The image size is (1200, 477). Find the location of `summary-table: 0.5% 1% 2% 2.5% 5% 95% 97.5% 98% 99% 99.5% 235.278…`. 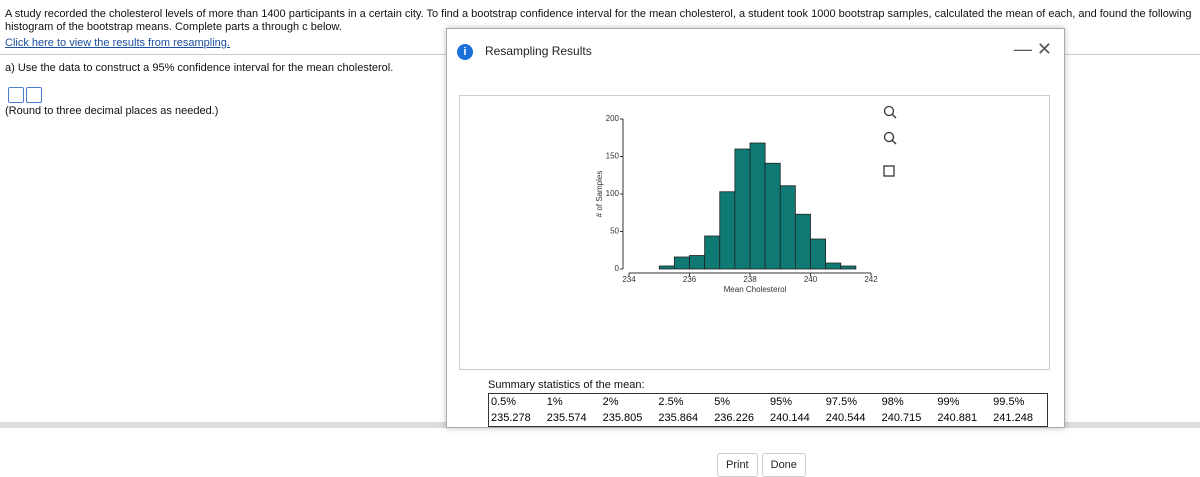

summary-table: 0.5% 1% 2% 2.5% 5% 95% 97.5% 98% 99% 99.5% 235.278… is located at coordinates (768, 410).